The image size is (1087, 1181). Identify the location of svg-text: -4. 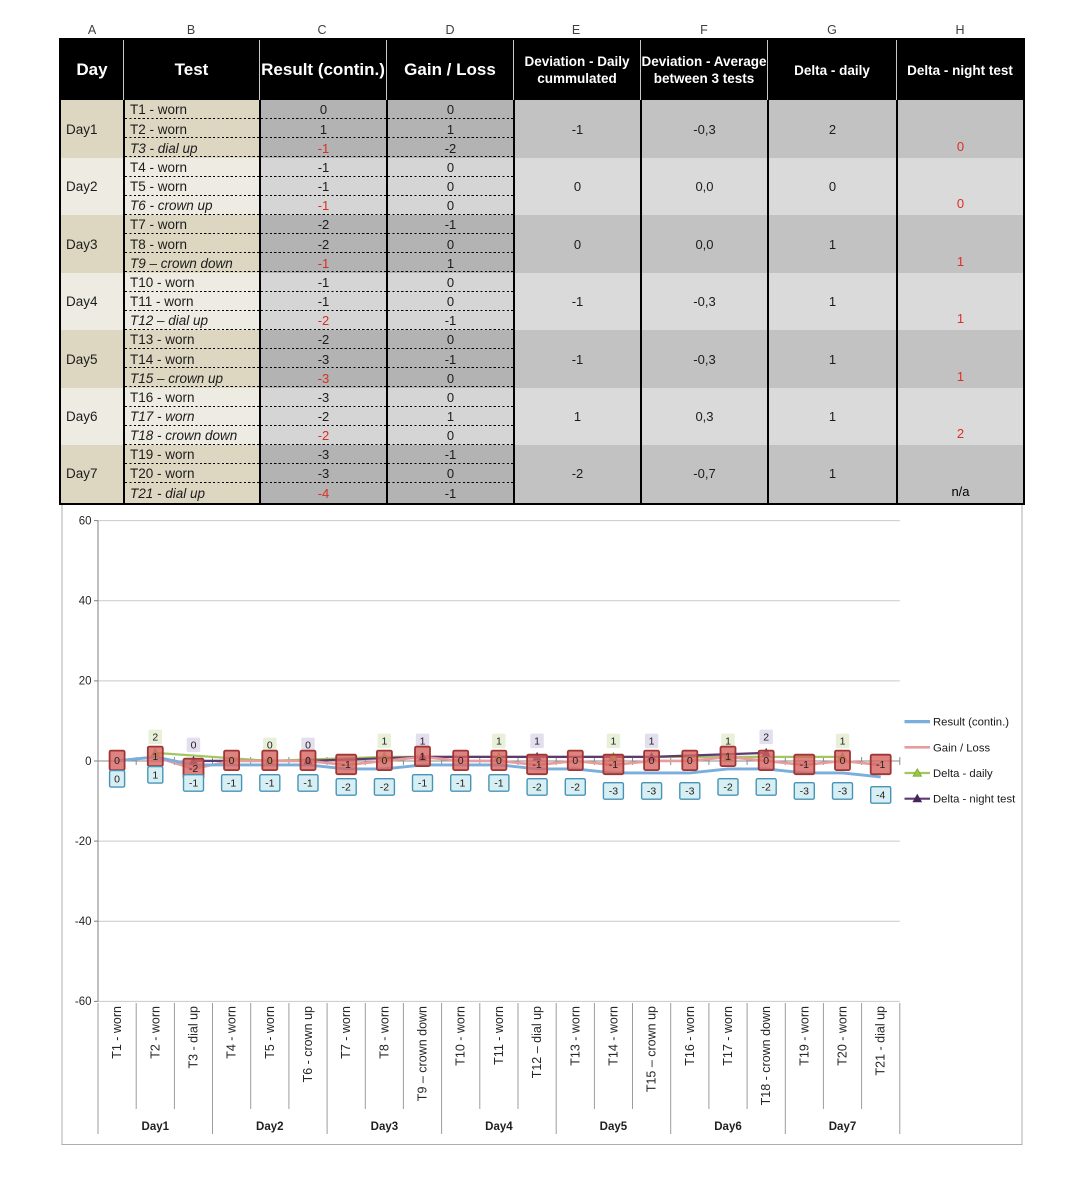
(880, 796).